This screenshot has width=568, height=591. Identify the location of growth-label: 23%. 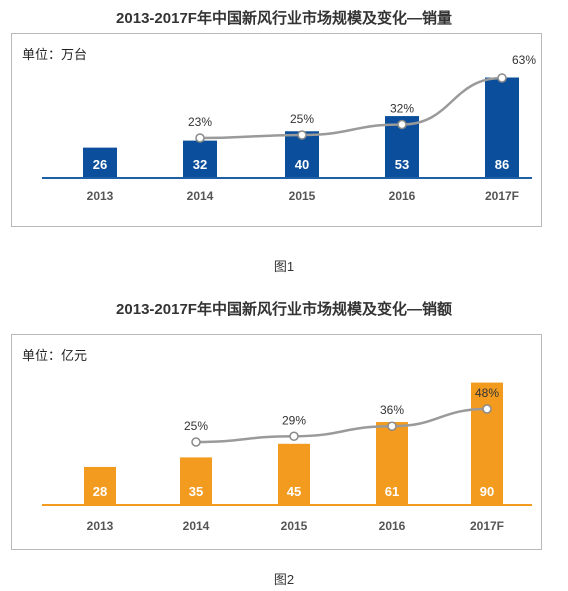
(200, 122).